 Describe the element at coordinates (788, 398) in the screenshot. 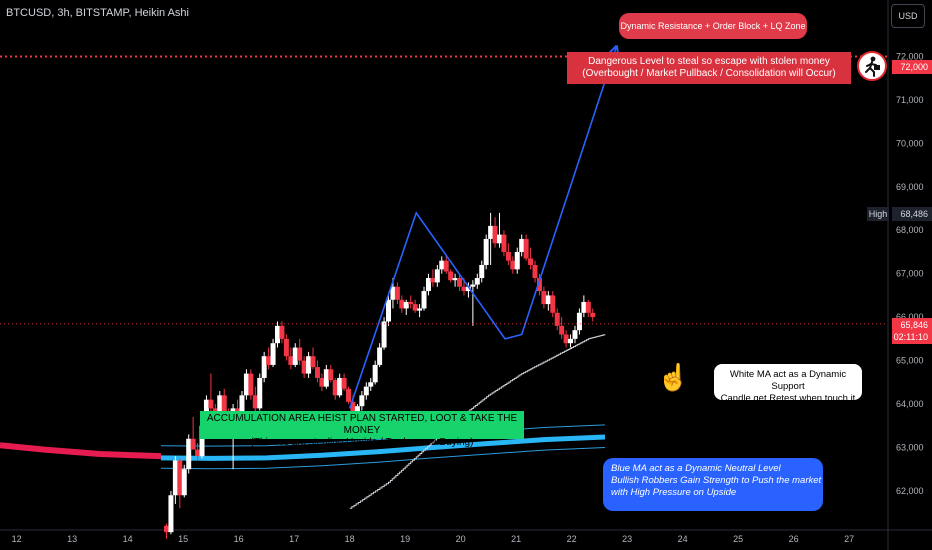

I see `white-text-2: Candle get Retest when touch it` at that location.